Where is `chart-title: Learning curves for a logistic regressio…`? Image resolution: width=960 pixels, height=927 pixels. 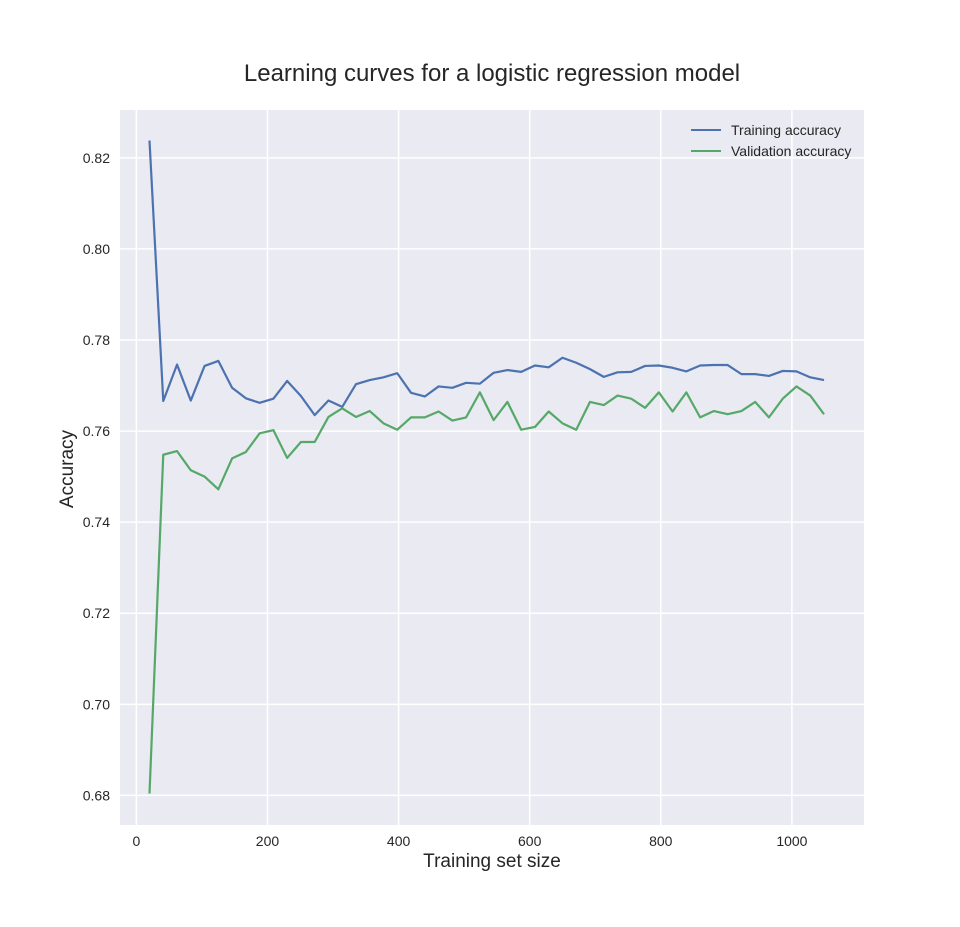 chart-title: Learning curves for a logistic regressio… is located at coordinates (492, 73).